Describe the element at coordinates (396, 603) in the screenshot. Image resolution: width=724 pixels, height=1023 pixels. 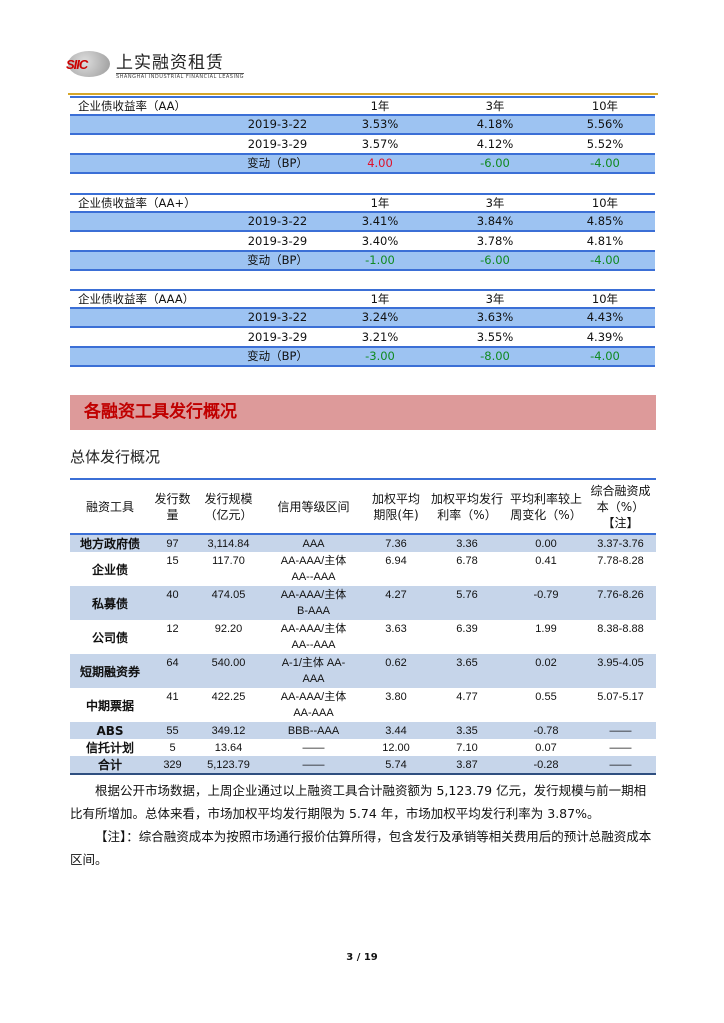
I see `table-cell: 4.27` at that location.